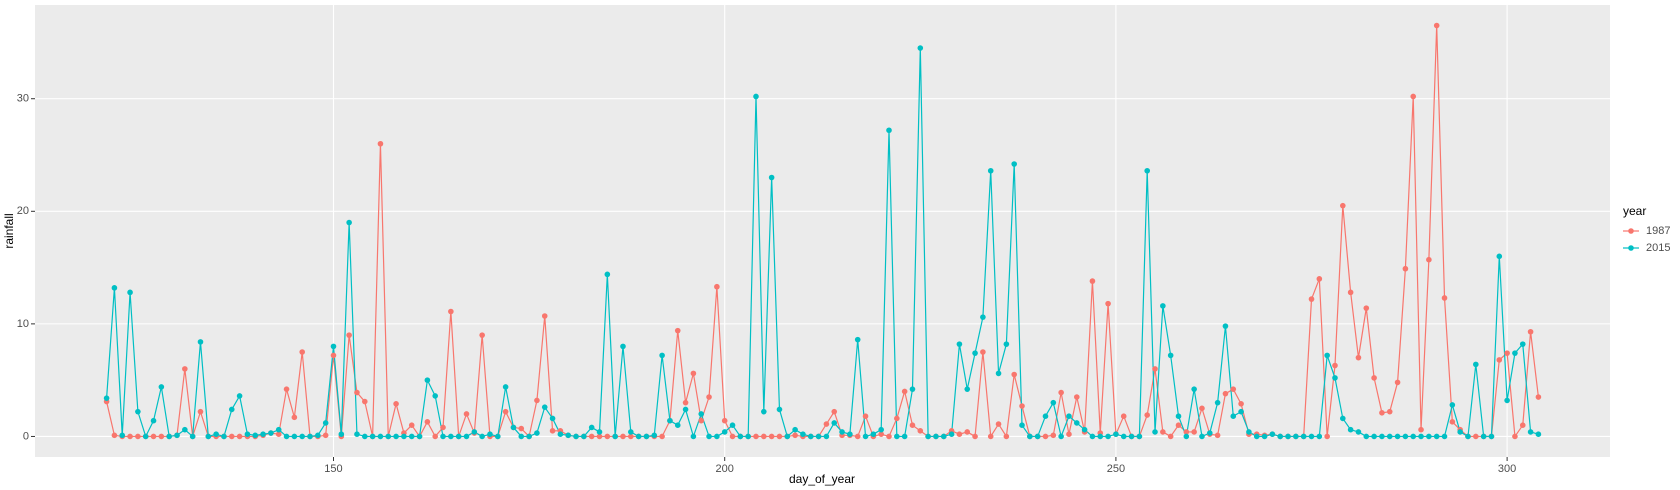 This screenshot has width=1680, height=490. What do you see at coordinates (23, 211) in the screenshot?
I see `y-tick-label: 20` at bounding box center [23, 211].